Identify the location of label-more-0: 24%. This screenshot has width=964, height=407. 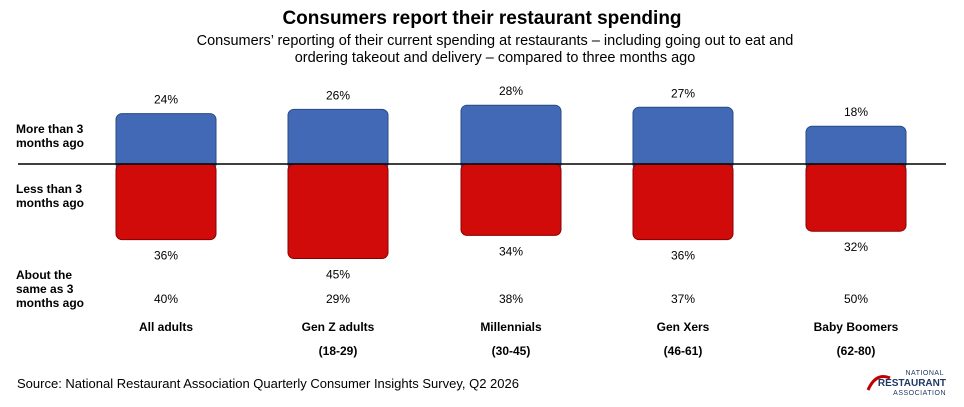
(166, 100).